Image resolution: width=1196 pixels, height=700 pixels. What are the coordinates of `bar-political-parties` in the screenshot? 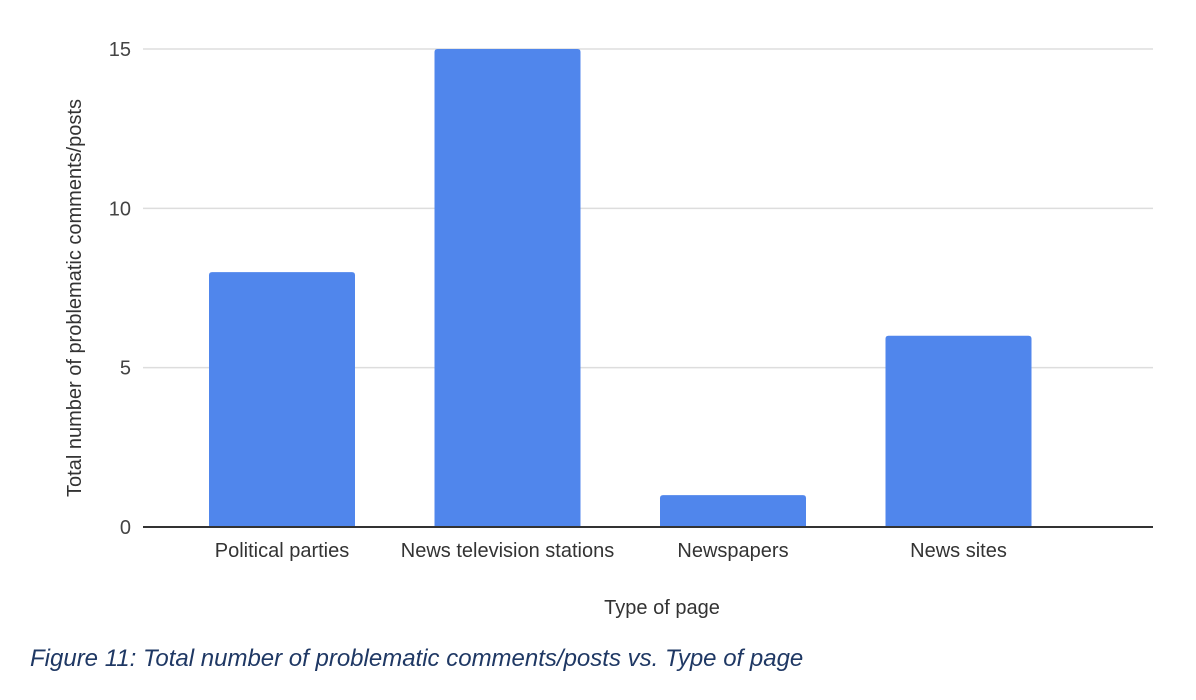 It's located at (282, 399).